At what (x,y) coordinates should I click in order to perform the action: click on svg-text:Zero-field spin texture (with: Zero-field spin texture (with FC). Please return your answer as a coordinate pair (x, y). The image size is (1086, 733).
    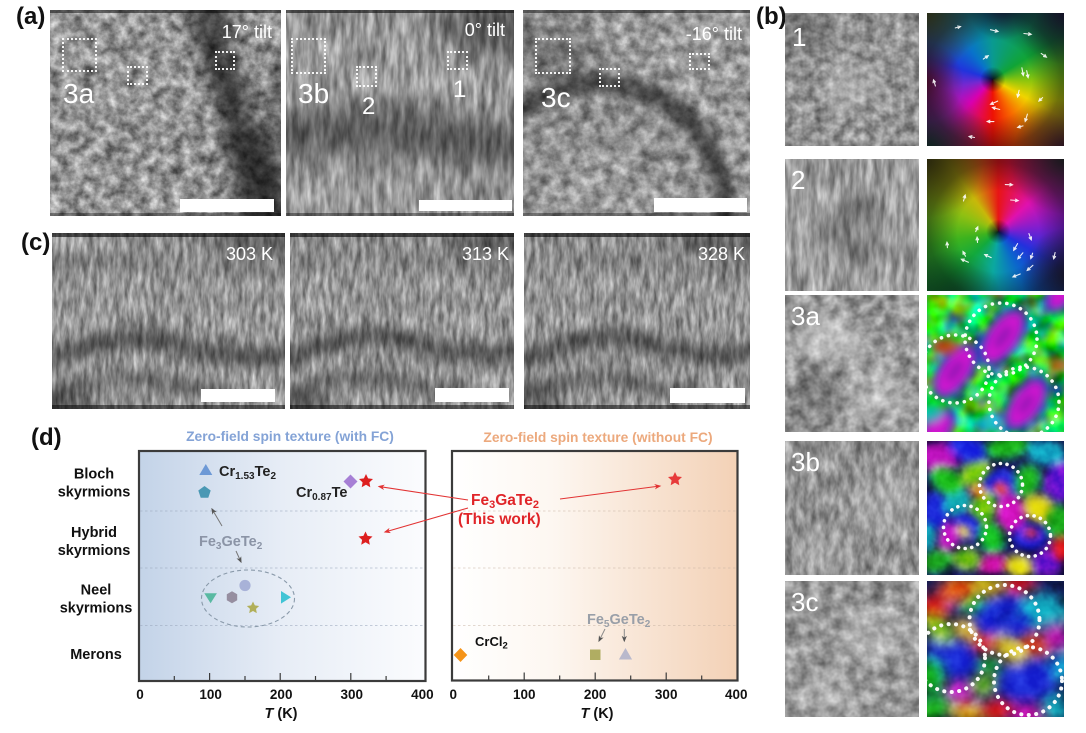
    Looking at the image, I should click on (290, 436).